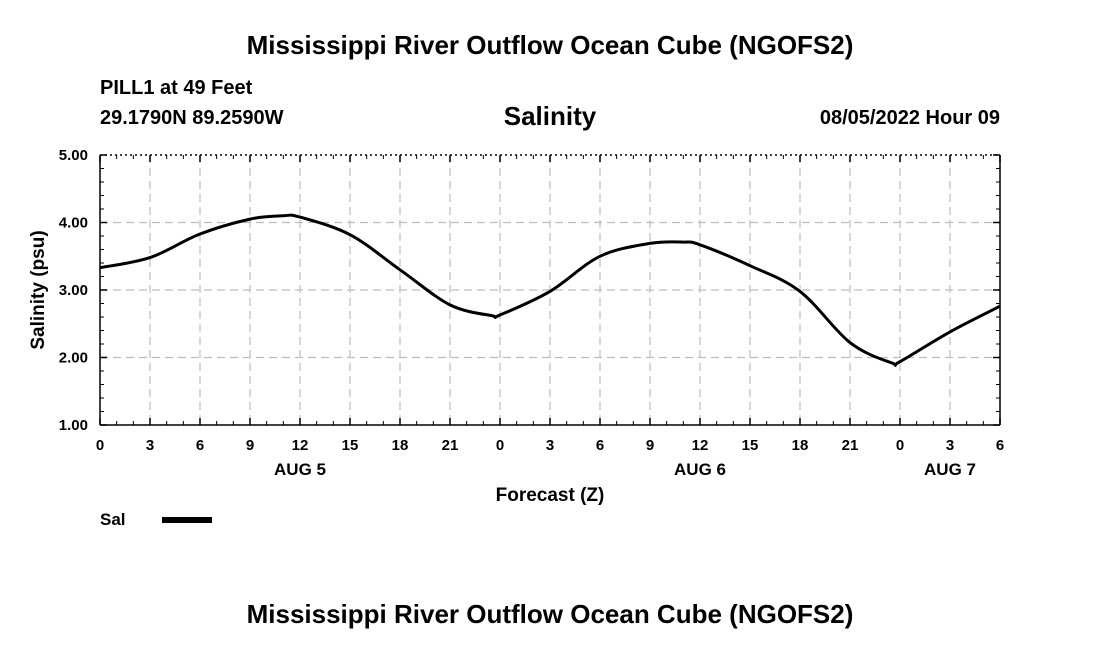 Image resolution: width=1100 pixels, height=650 pixels. I want to click on y-tick-label: 5.00, so click(73, 155).